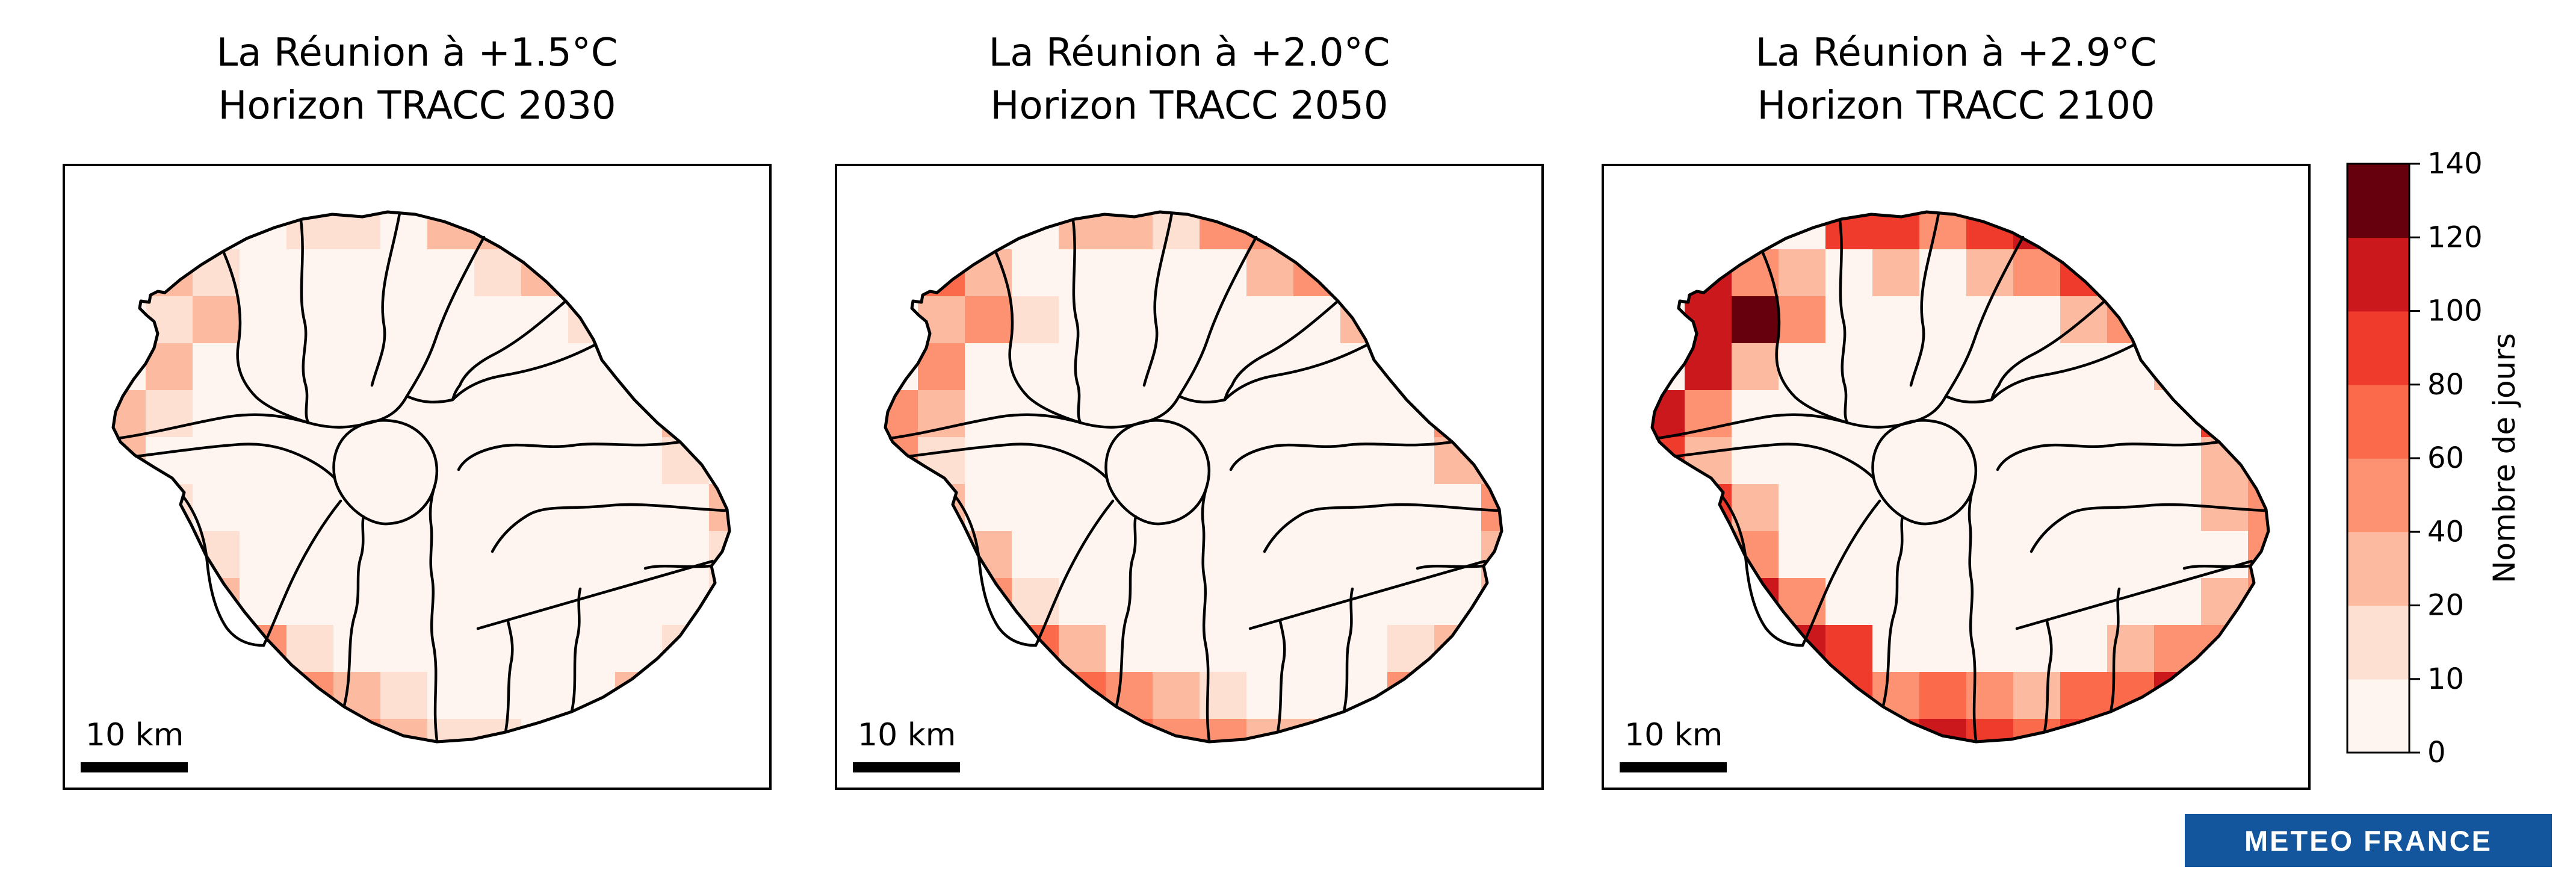 This screenshot has height=870, width=2576. What do you see at coordinates (417, 53) in the screenshot?
I see `panel-1-title-line1: La Réunion à +1.5°C` at bounding box center [417, 53].